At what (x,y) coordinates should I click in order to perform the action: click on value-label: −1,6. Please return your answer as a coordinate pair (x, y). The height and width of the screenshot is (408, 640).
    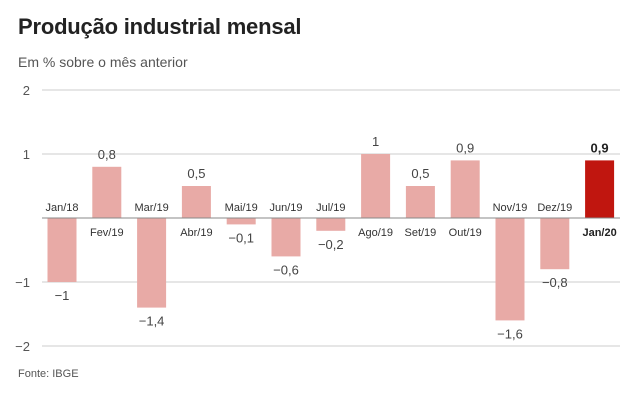
    Looking at the image, I should click on (510, 333).